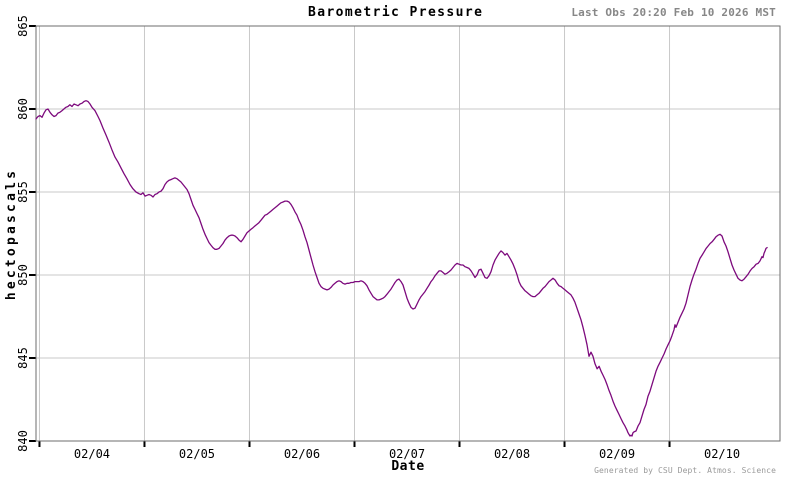 The height and width of the screenshot is (480, 800). Describe the element at coordinates (23, 109) in the screenshot. I see `y-tick-label: 860` at that location.